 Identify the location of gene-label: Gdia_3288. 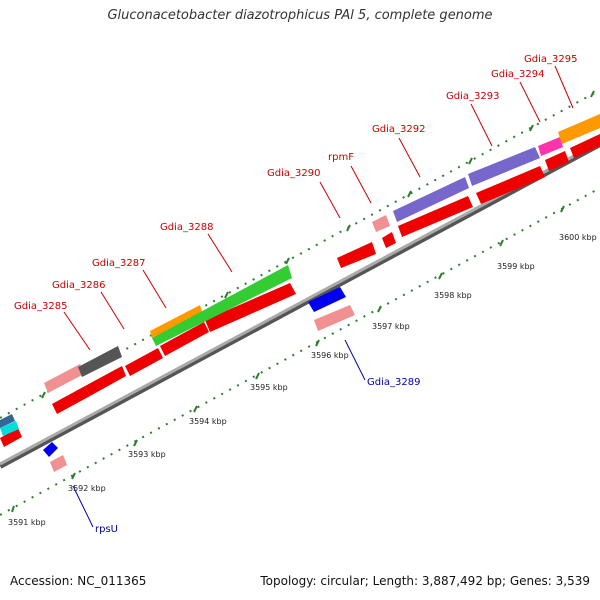
(186, 227).